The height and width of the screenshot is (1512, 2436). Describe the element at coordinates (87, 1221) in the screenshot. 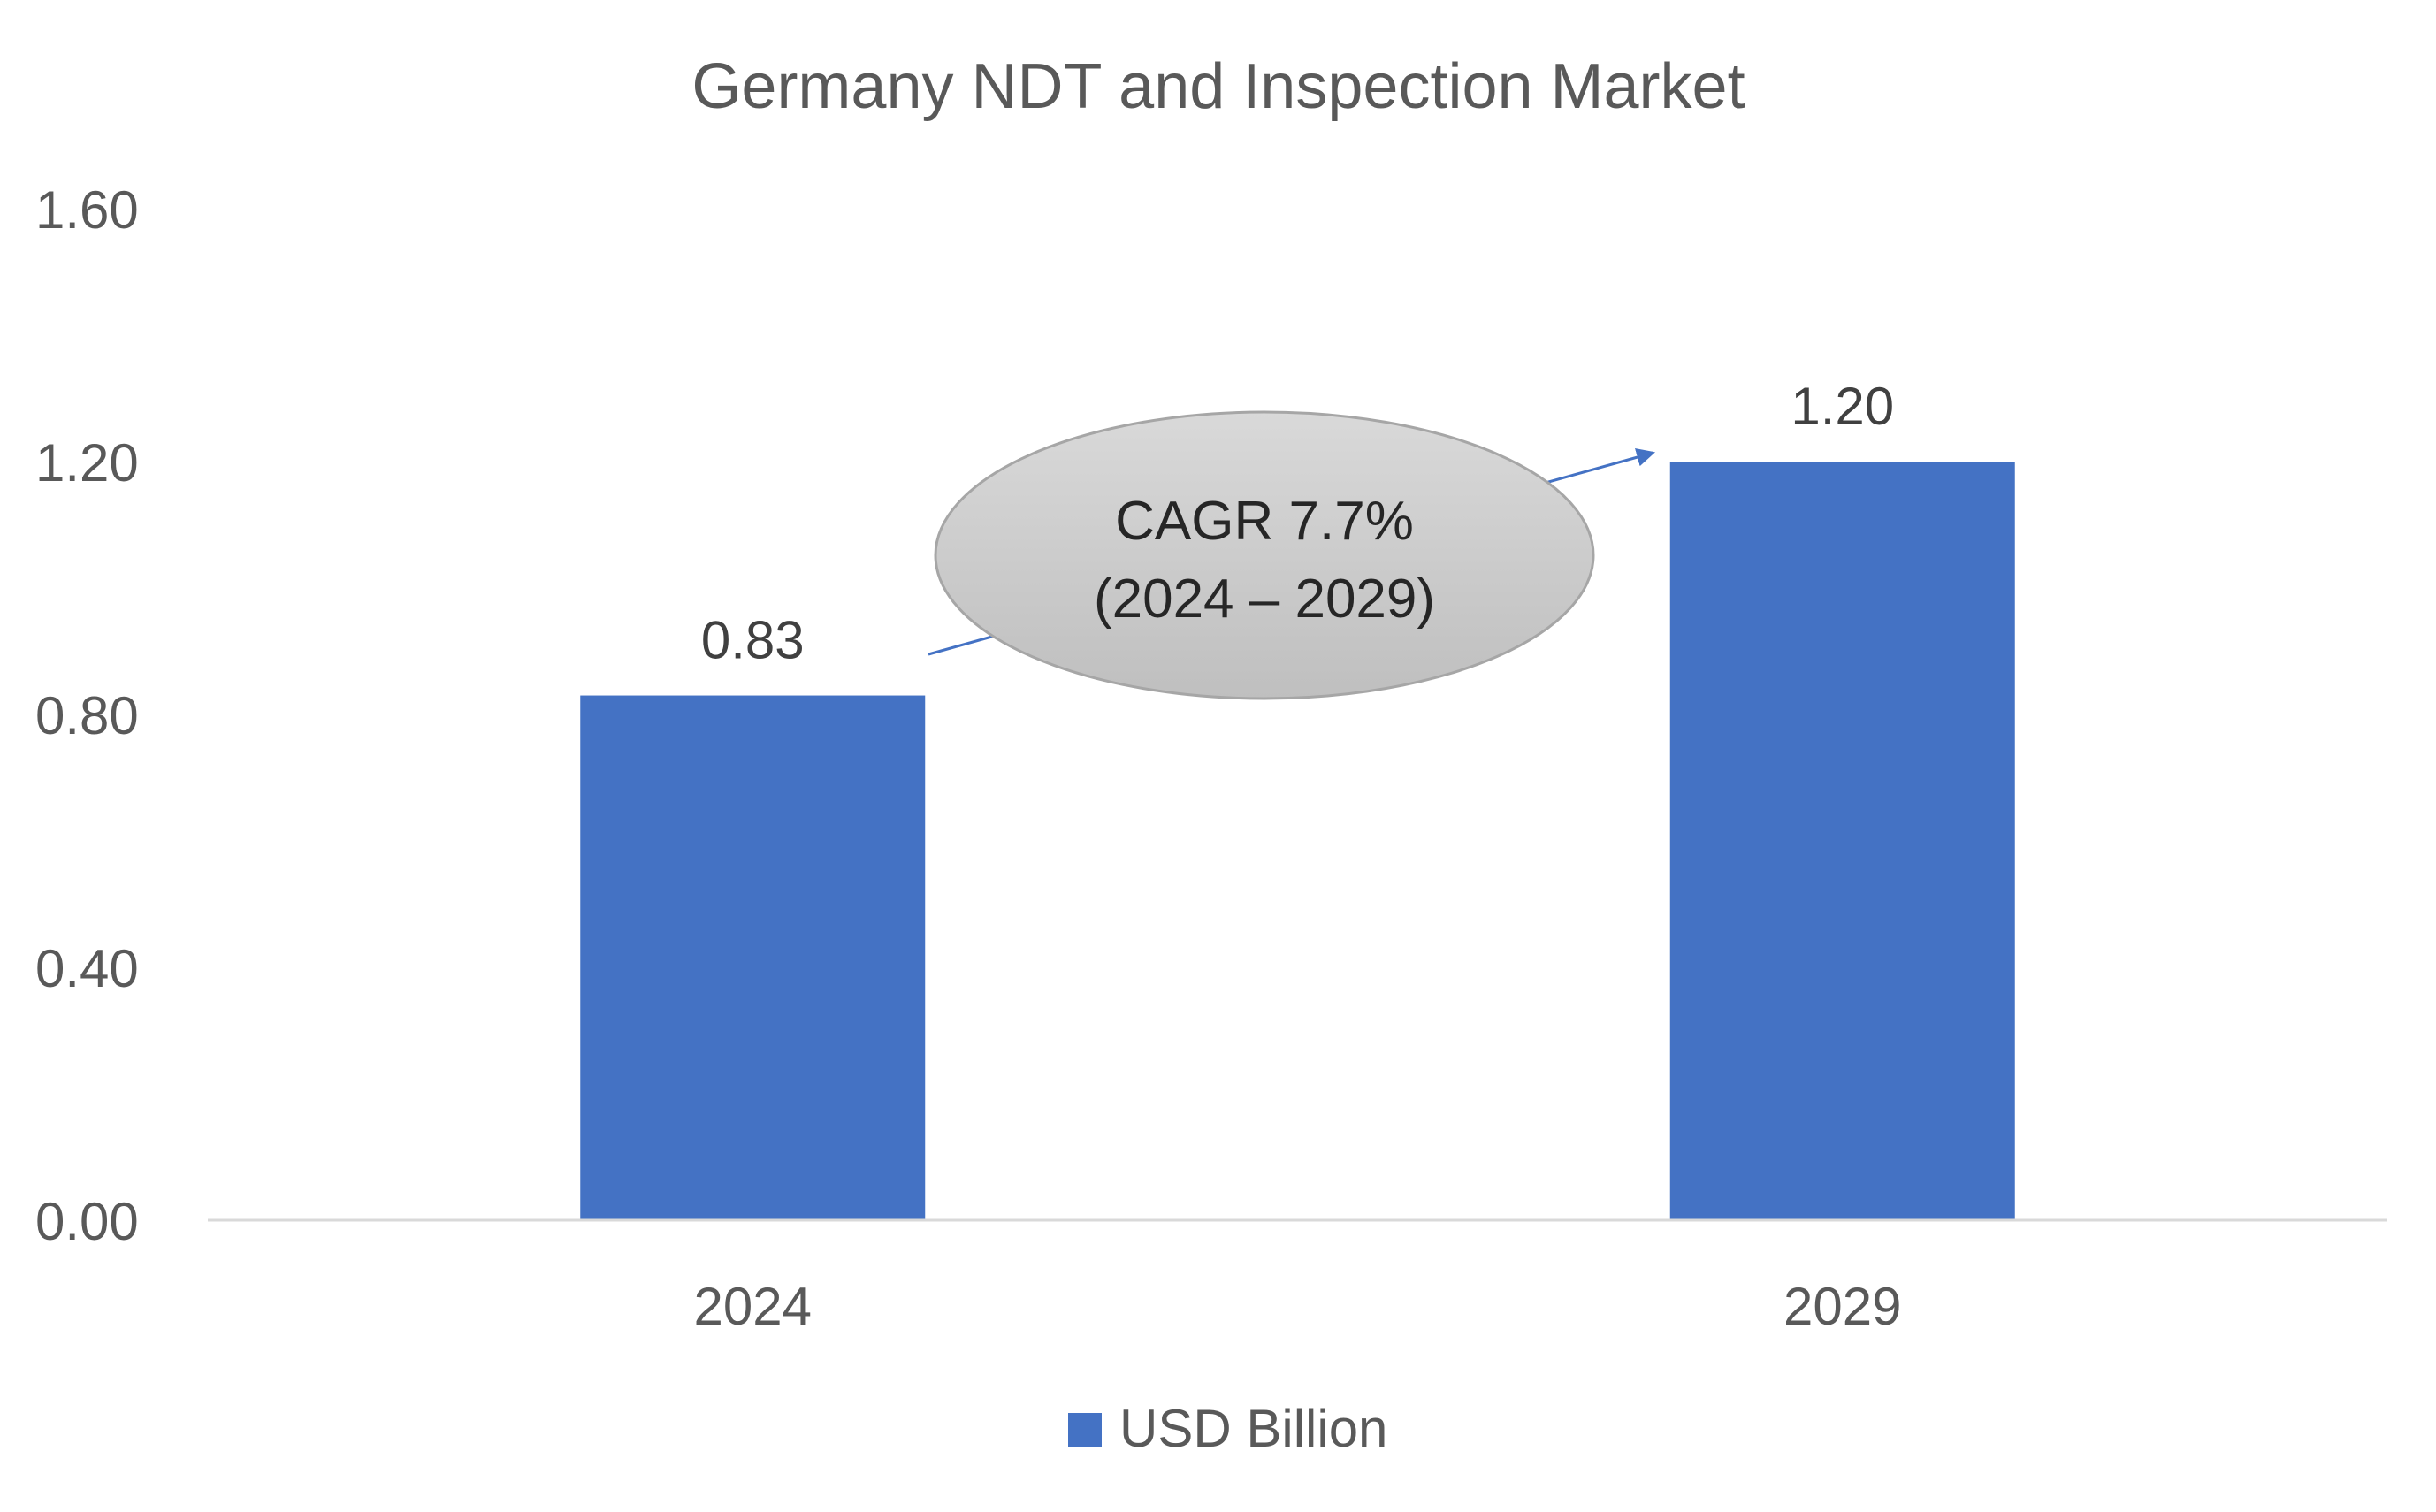

I see `y-tick-label: 0.00` at that location.